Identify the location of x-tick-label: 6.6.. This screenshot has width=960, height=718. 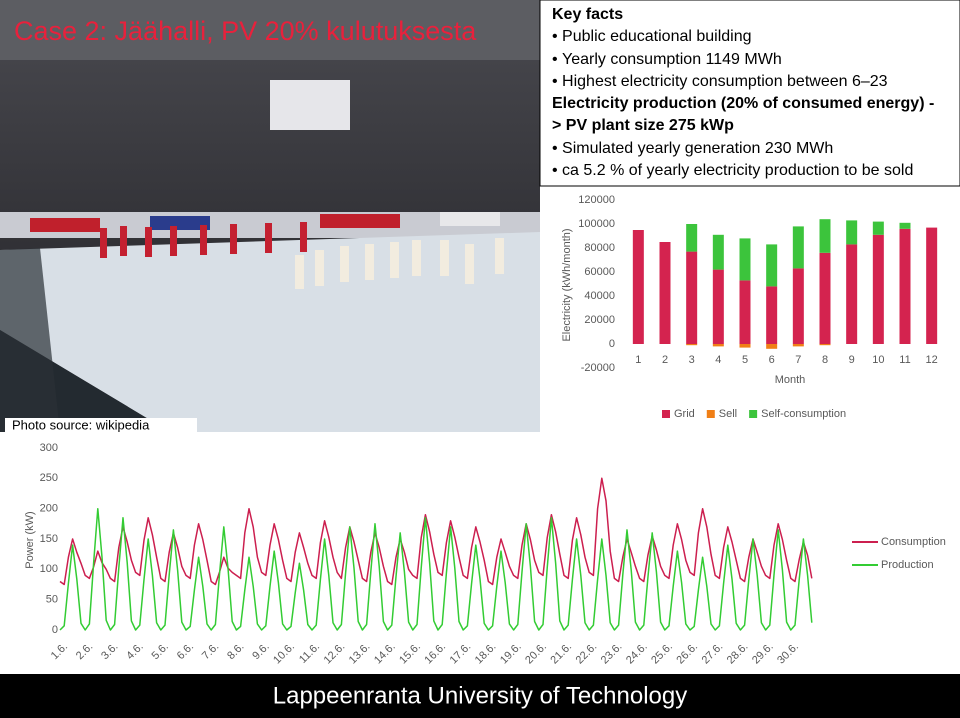
(185, 651).